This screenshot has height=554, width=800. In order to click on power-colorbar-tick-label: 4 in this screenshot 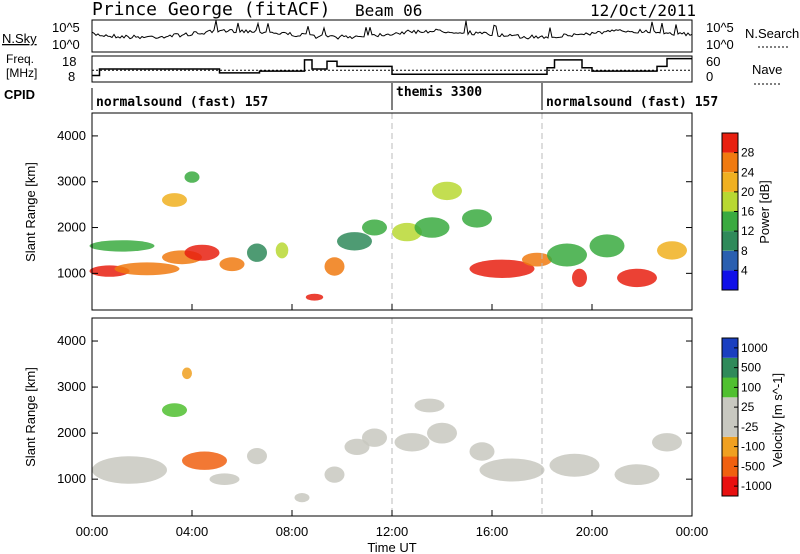, I will do `click(744, 270)`.